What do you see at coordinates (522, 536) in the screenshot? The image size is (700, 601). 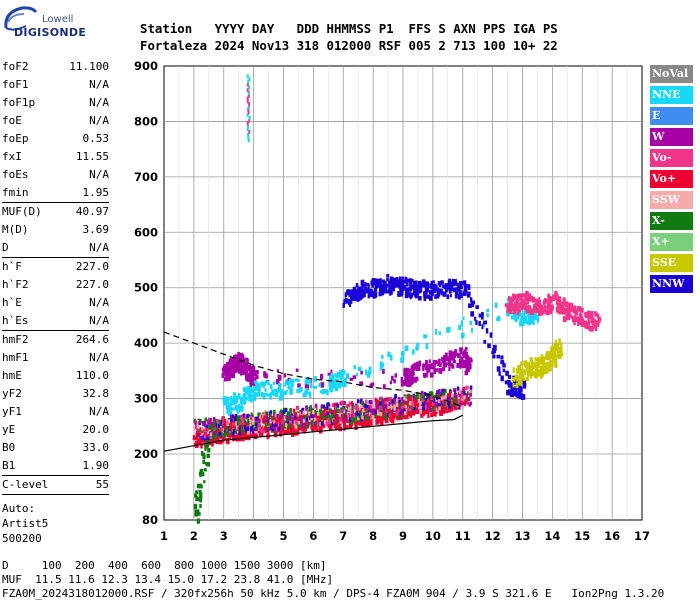 I see `x-tick-label: 13` at bounding box center [522, 536].